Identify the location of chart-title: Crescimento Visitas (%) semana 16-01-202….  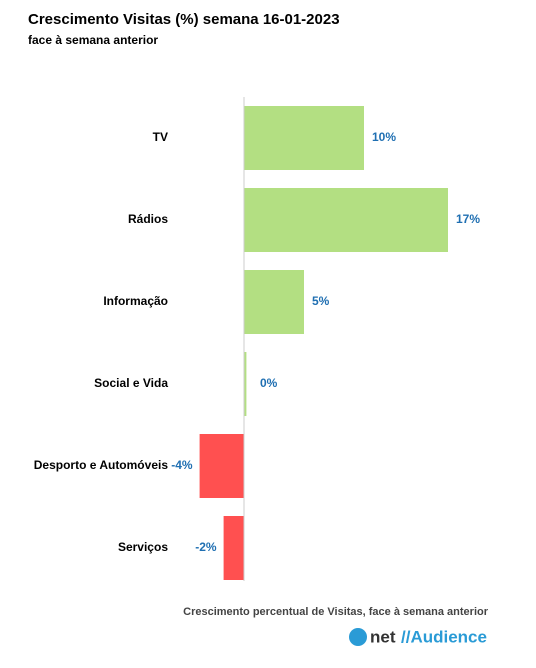
(184, 19).